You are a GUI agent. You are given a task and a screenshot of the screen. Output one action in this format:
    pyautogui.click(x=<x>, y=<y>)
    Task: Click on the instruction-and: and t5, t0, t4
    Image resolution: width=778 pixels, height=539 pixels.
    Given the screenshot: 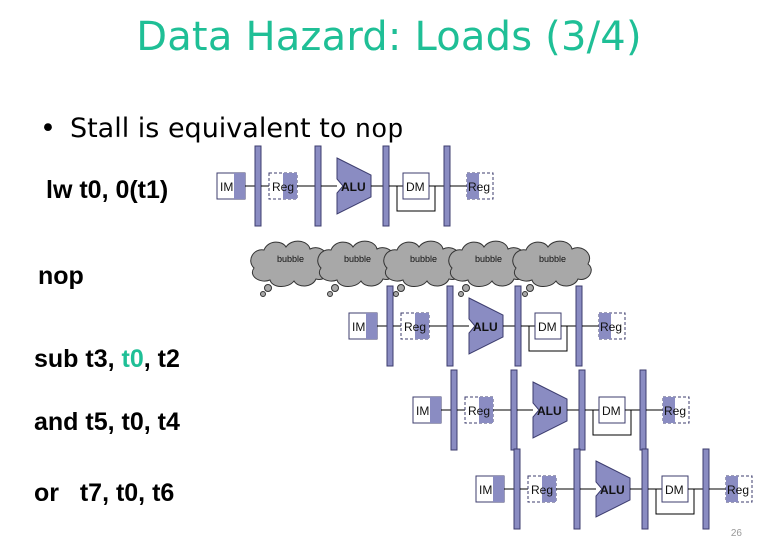 What is the action you would take?
    pyautogui.click(x=107, y=422)
    